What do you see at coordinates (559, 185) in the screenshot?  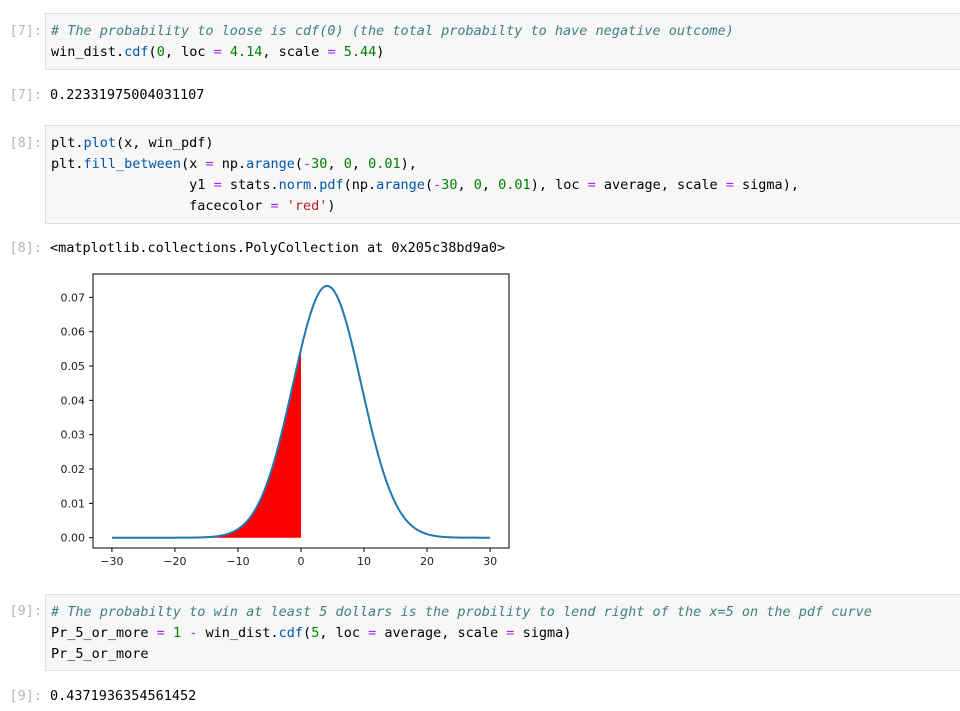 I see `code-token: ), loc` at bounding box center [559, 185].